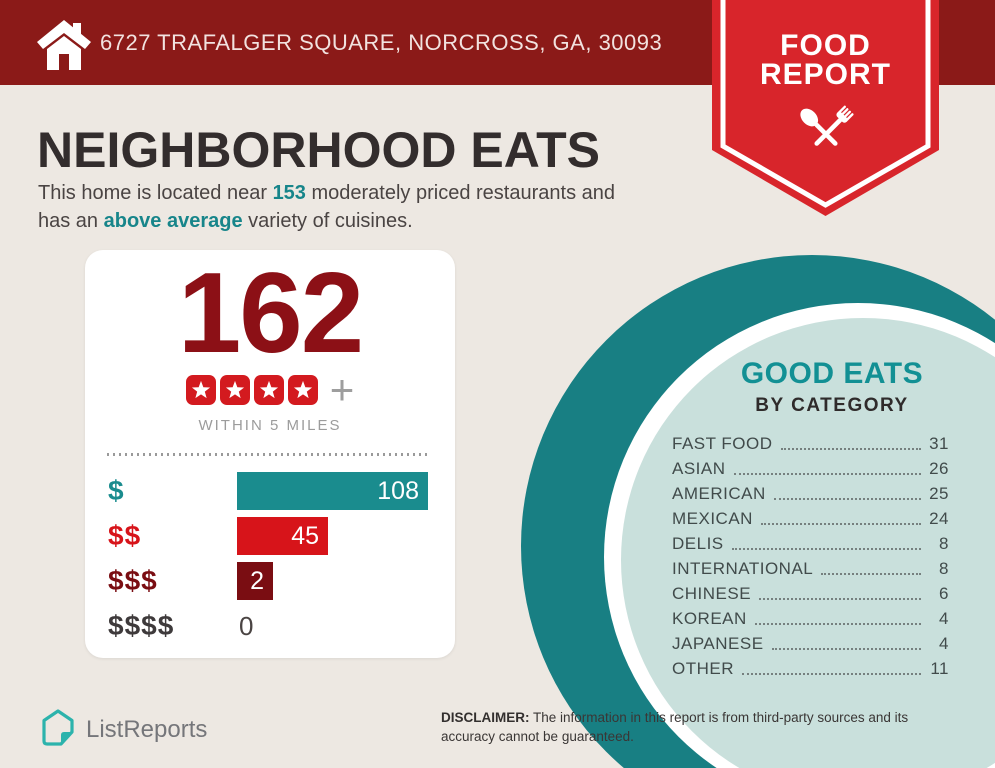 The width and height of the screenshot is (995, 768). Describe the element at coordinates (826, 132) in the screenshot. I see `crossed-spoon-fork-icon` at that location.